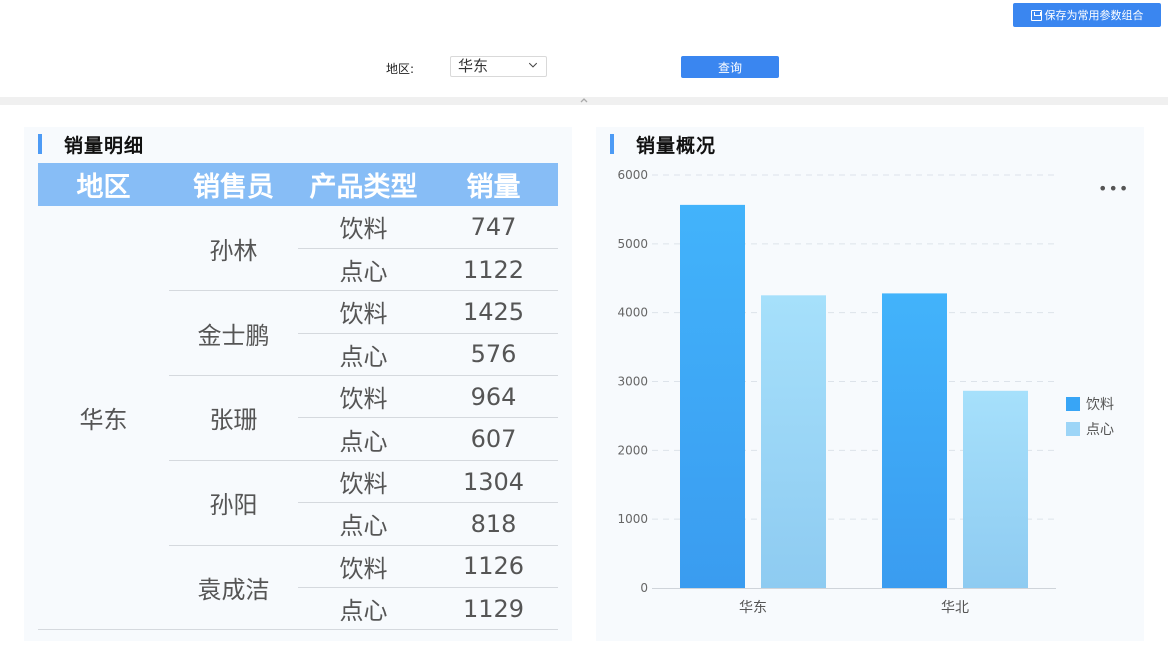  I want to click on legend-item: 点心, so click(1090, 428).